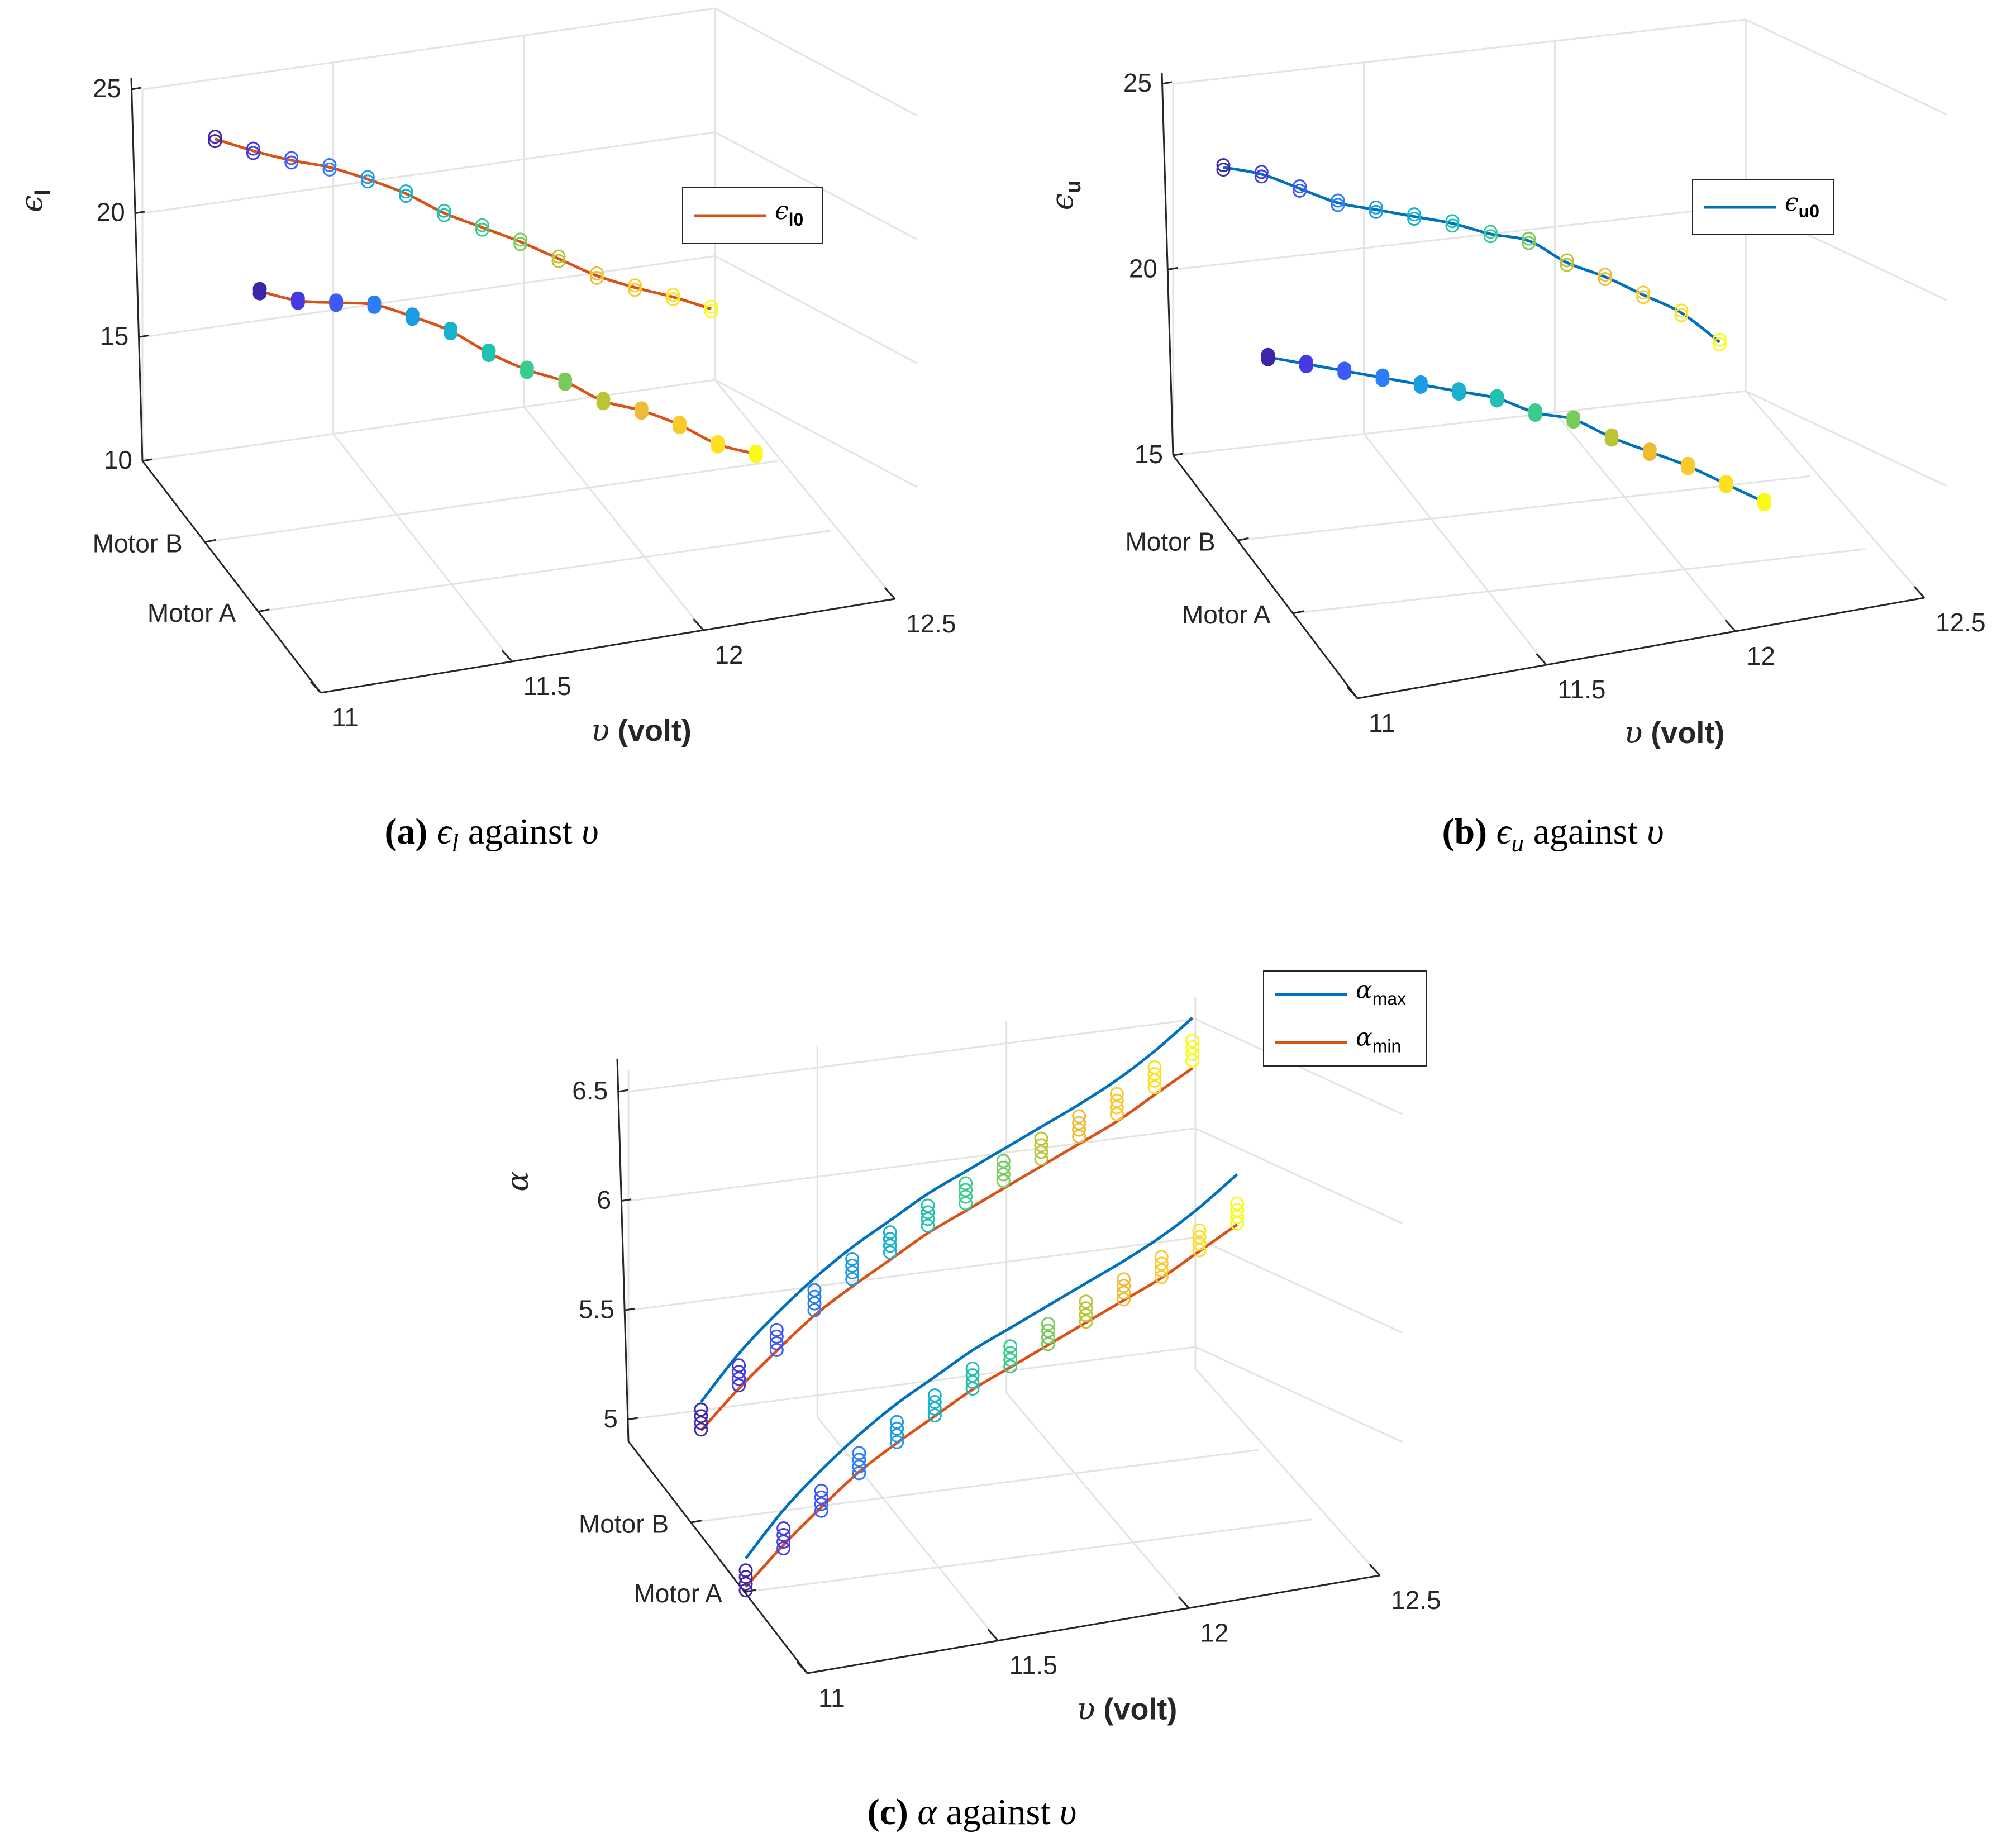 The image size is (2016, 1847). What do you see at coordinates (463, 224) in the screenshot?
I see `series-motor-b` at bounding box center [463, 224].